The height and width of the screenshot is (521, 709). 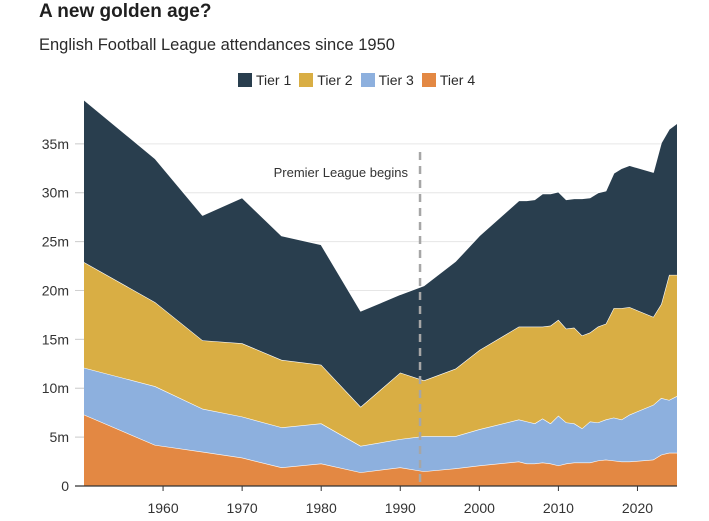 I want to click on y-tick-label: 0, so click(x=65, y=486).